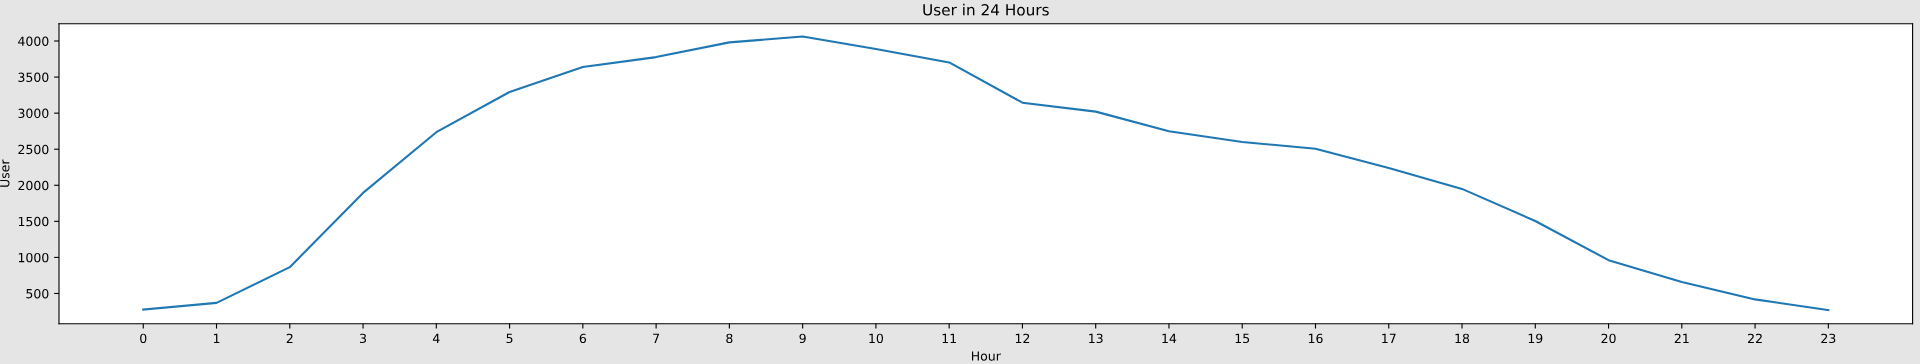  Describe the element at coordinates (33, 77) in the screenshot. I see `y-tick-label: 3500` at that location.